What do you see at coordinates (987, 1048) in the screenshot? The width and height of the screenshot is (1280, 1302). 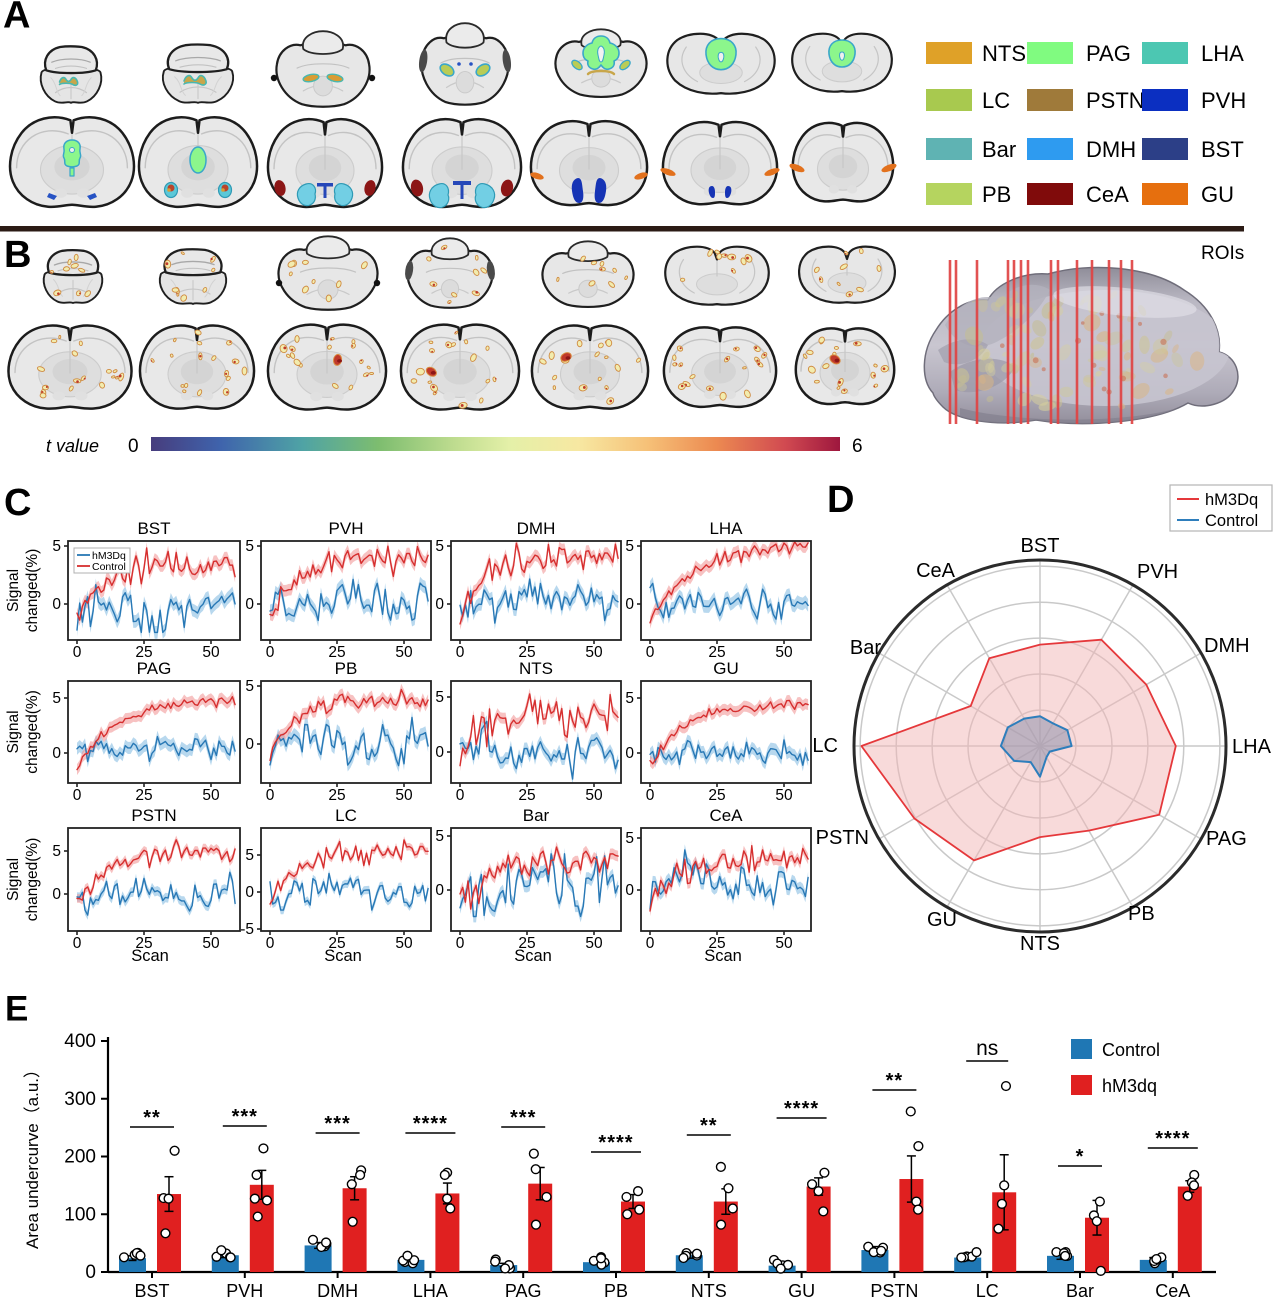 I see `svg-text: ns` at bounding box center [987, 1048].